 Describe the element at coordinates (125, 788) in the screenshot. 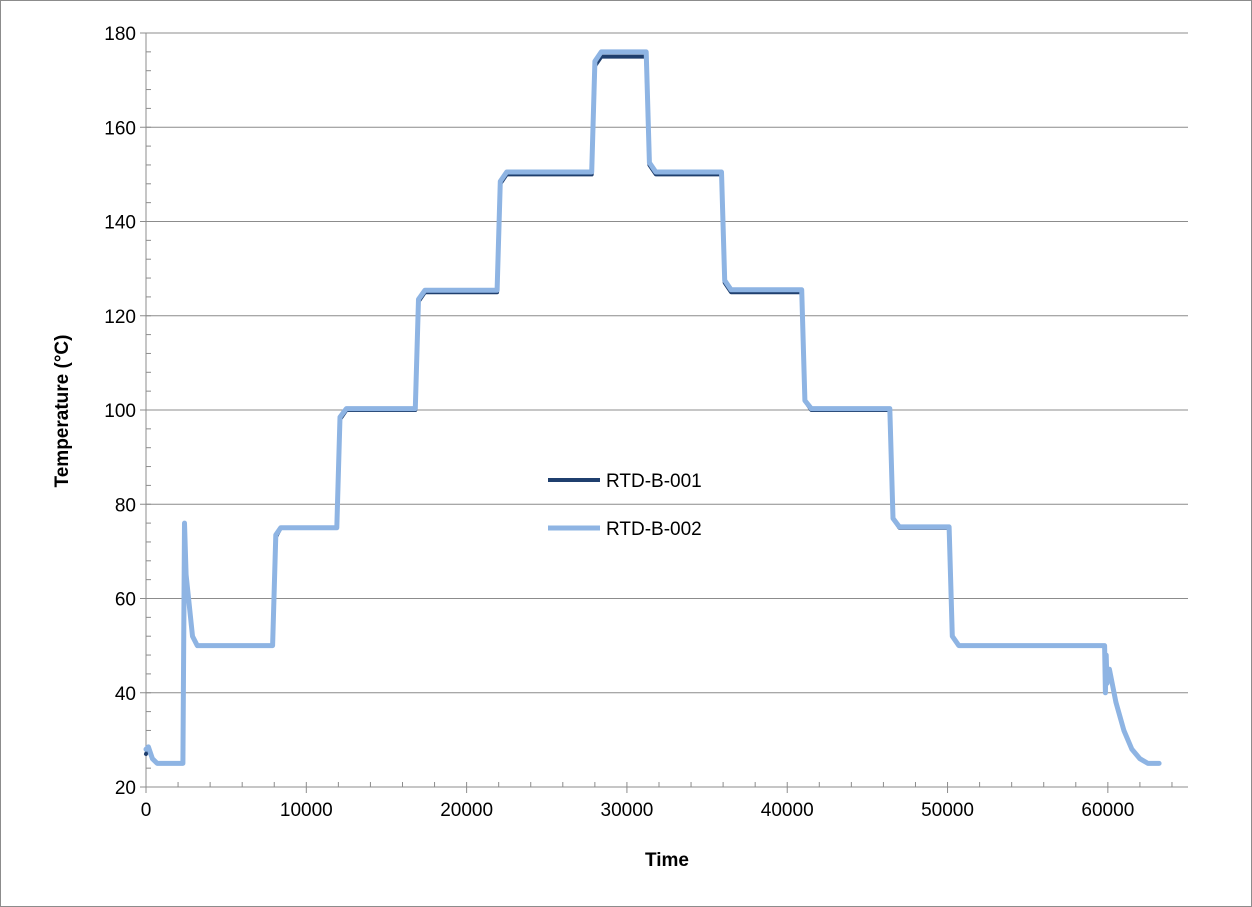

I see `y-tick-label: 20` at that location.